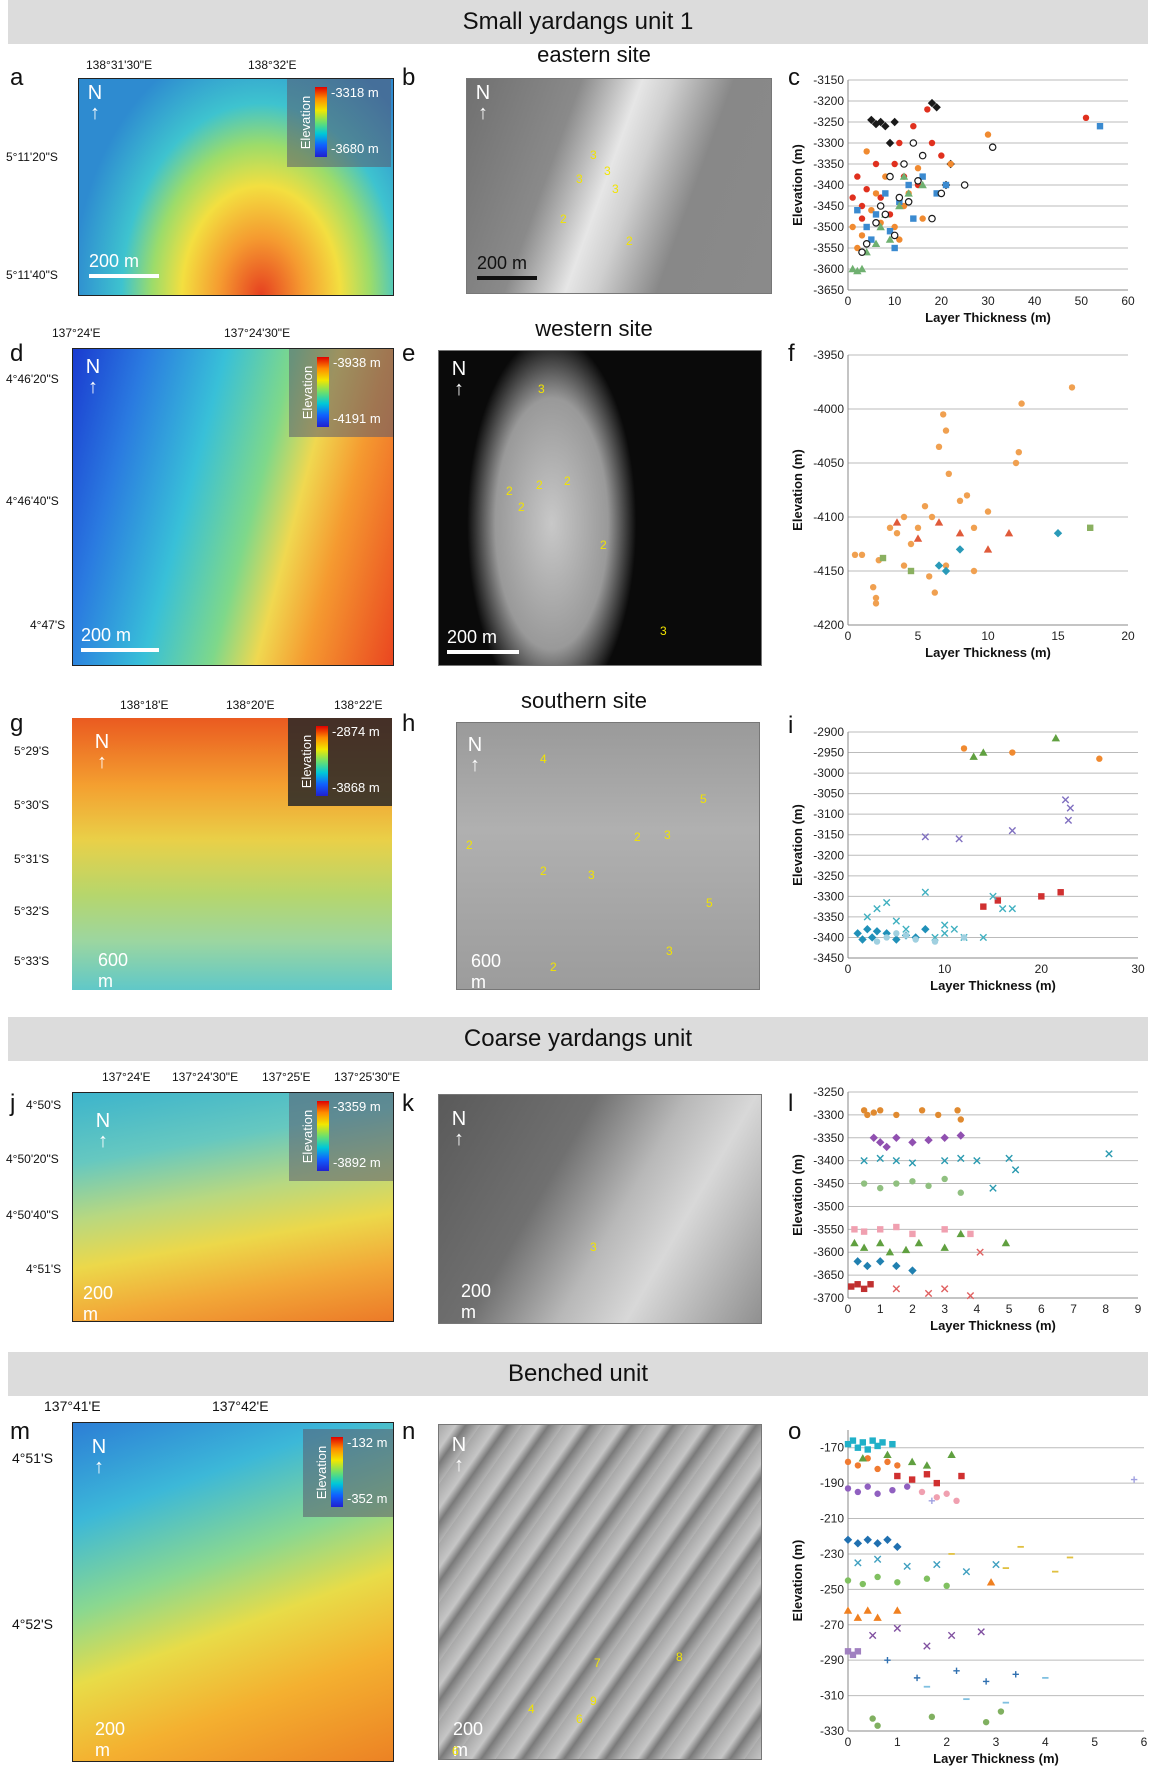  Describe the element at coordinates (791, 725) in the screenshot. I see `panel-letter-i: i` at that location.